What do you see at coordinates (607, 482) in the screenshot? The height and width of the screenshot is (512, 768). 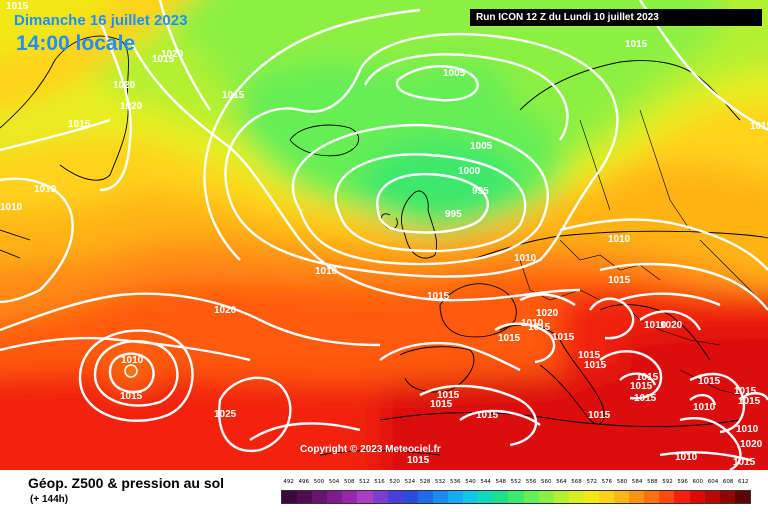 I see `scale-label: 576` at bounding box center [607, 482].